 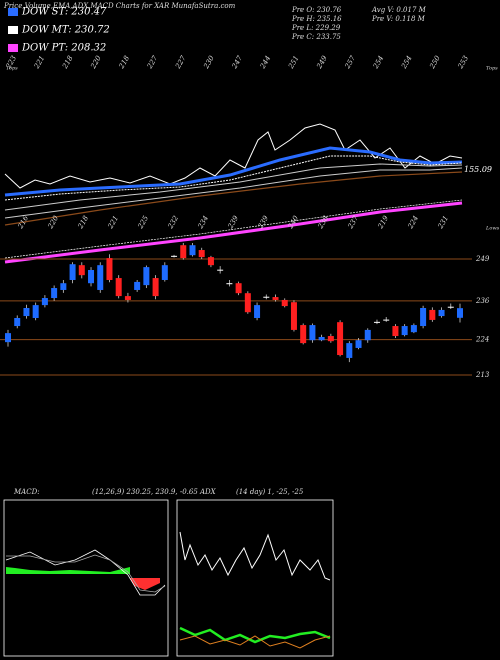 What do you see at coordinates (152, 62) in the screenshot?
I see `top-label: 227` at bounding box center [152, 62].